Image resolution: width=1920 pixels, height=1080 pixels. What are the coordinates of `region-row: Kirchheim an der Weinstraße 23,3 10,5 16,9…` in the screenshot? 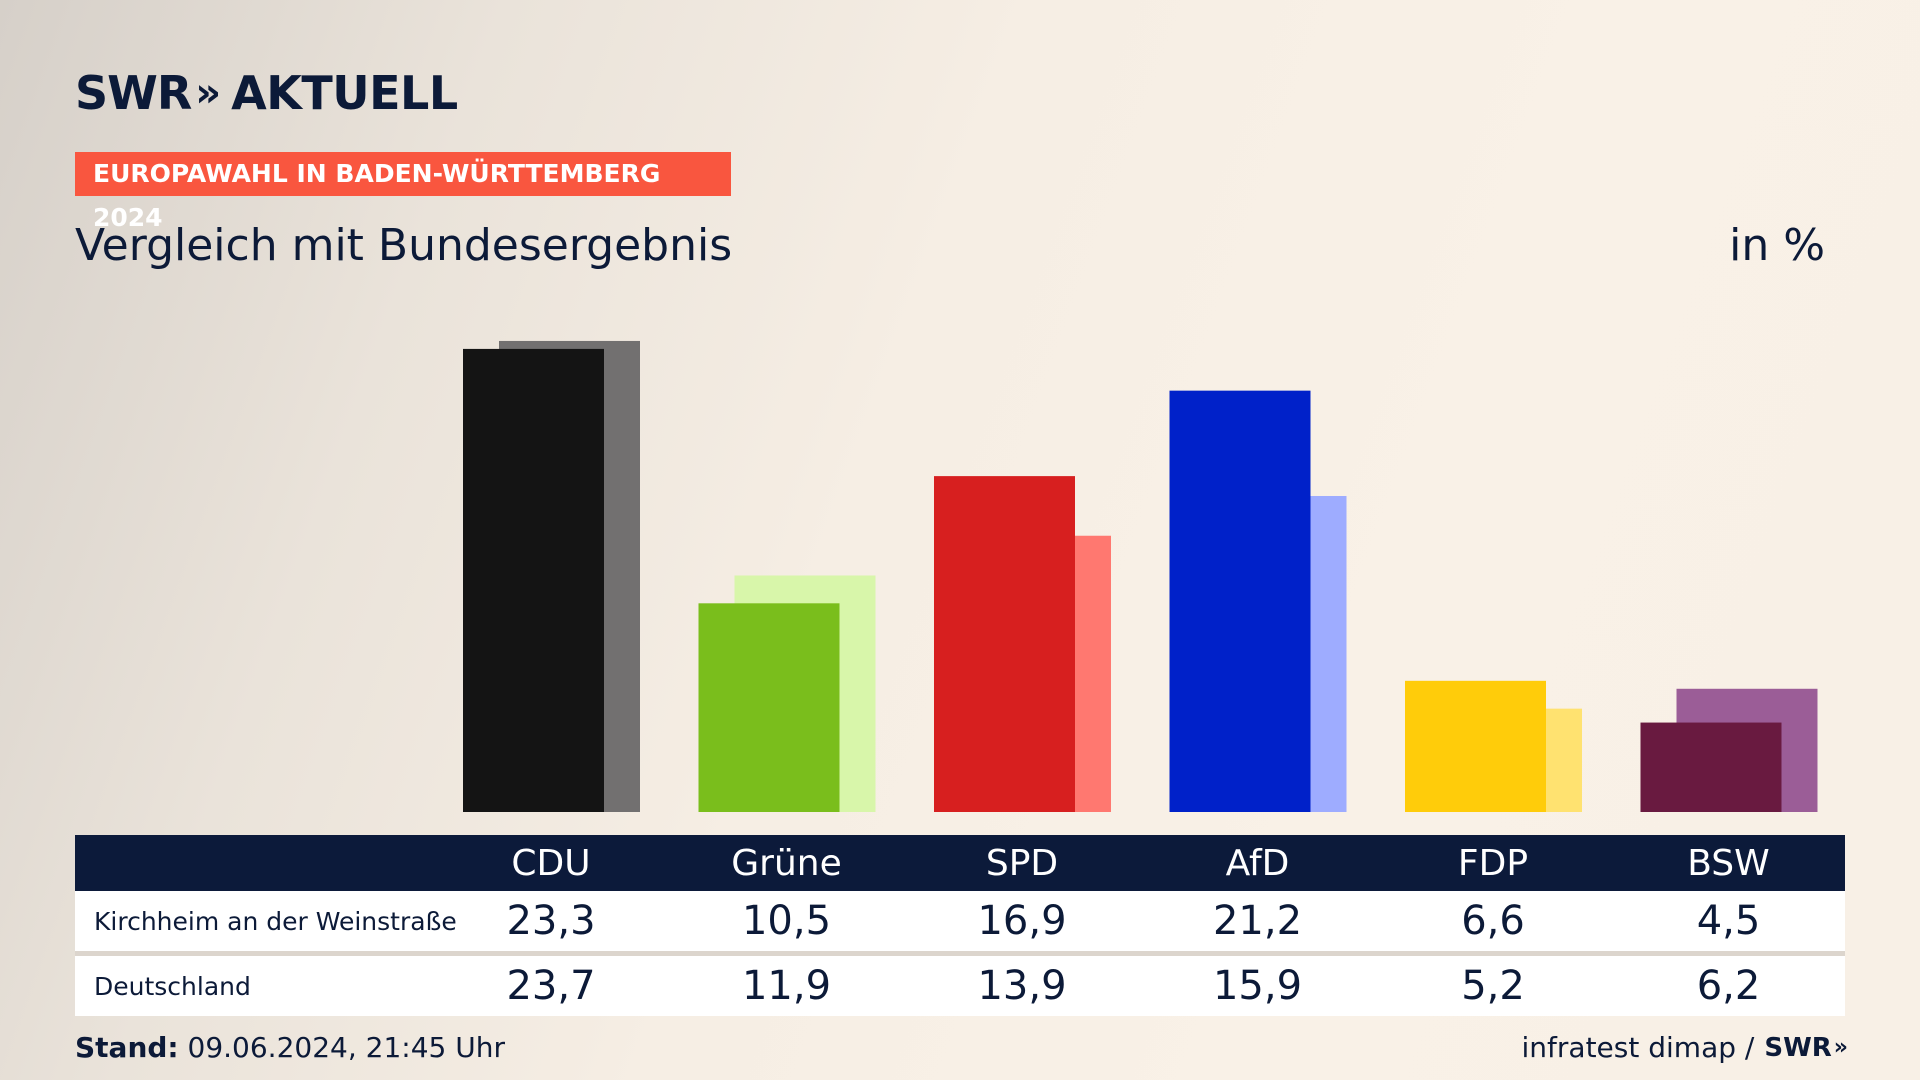 It's located at (960, 921).